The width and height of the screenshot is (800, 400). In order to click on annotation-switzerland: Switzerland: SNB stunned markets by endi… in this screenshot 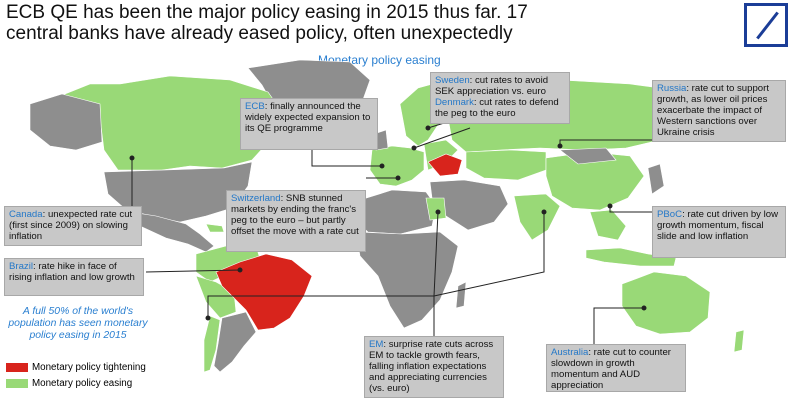, I will do `click(296, 221)`.